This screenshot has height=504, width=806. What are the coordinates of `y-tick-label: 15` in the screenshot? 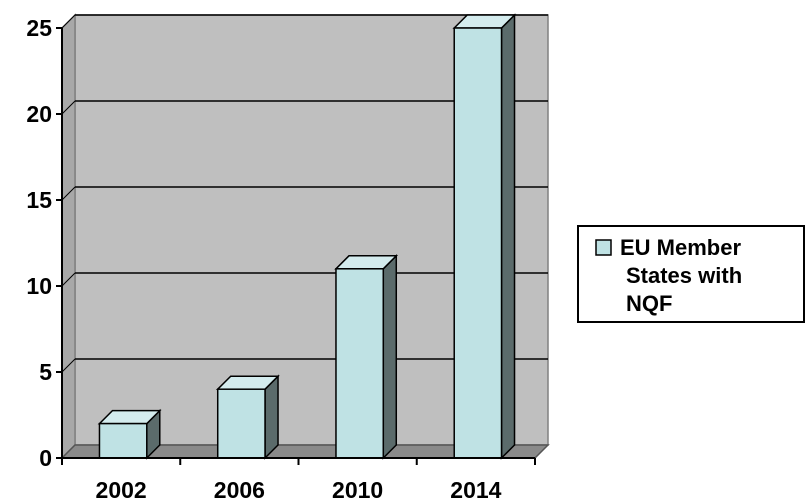 It's located at (39, 200).